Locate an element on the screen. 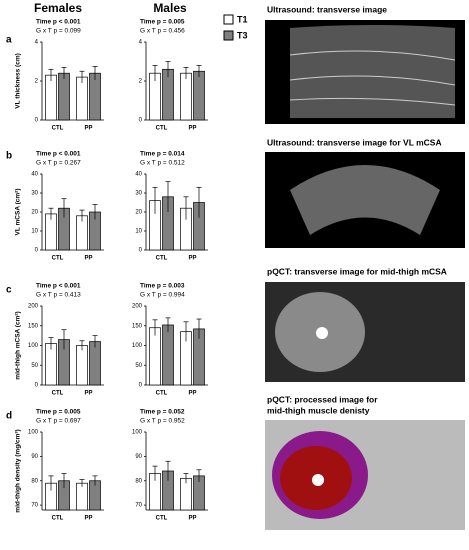 Image resolution: width=469 pixels, height=550 pixels. legend-label: T1 is located at coordinates (242, 19).